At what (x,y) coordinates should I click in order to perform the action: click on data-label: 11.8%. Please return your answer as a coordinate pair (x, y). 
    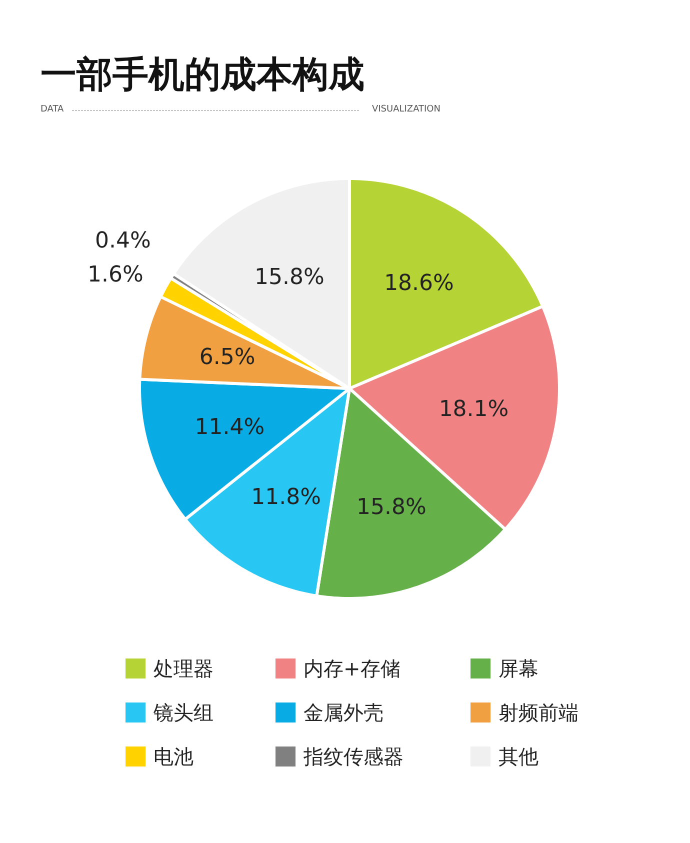
    Looking at the image, I should click on (286, 497).